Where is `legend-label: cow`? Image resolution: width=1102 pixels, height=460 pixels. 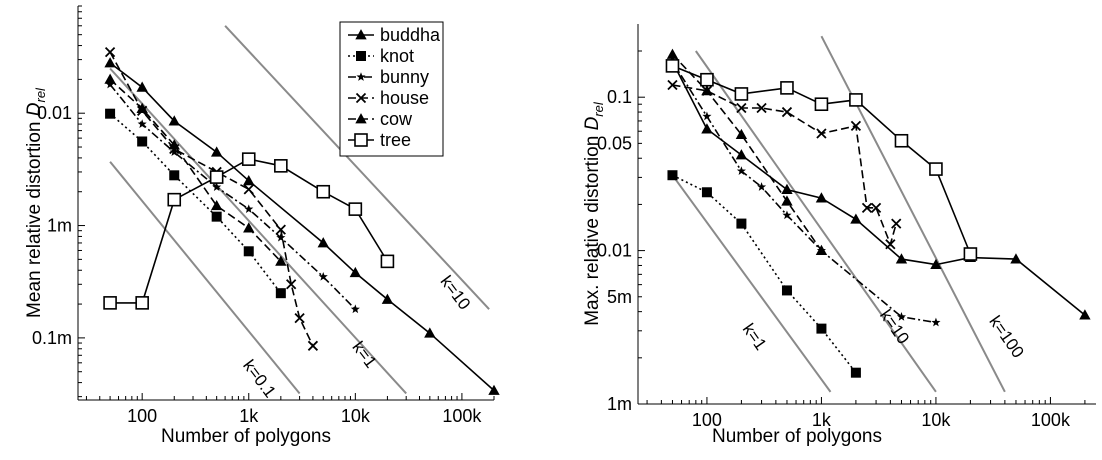
legend-label: cow is located at coordinates (396, 119).